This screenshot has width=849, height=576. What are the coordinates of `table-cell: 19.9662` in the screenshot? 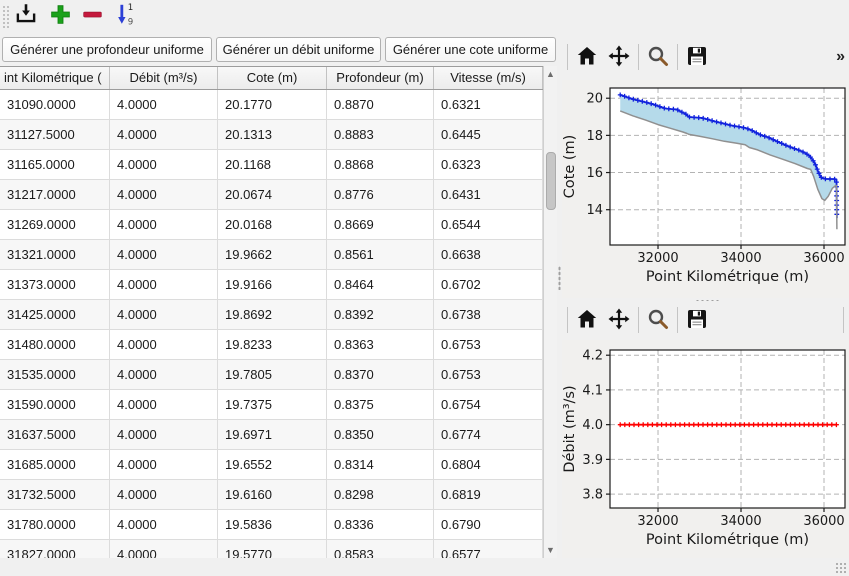 It's located at (272, 255).